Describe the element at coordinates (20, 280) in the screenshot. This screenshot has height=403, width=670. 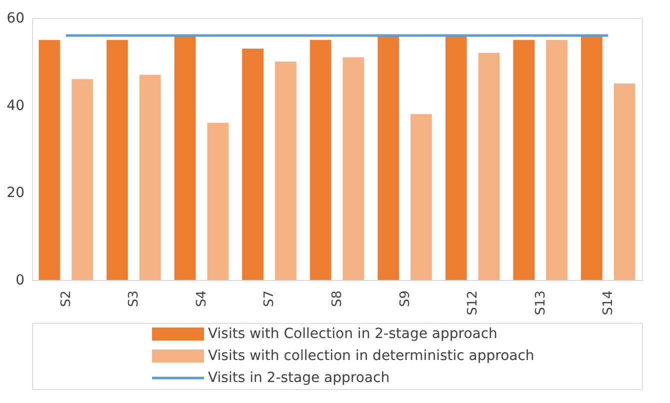
I see `y-tick-label: 0` at that location.